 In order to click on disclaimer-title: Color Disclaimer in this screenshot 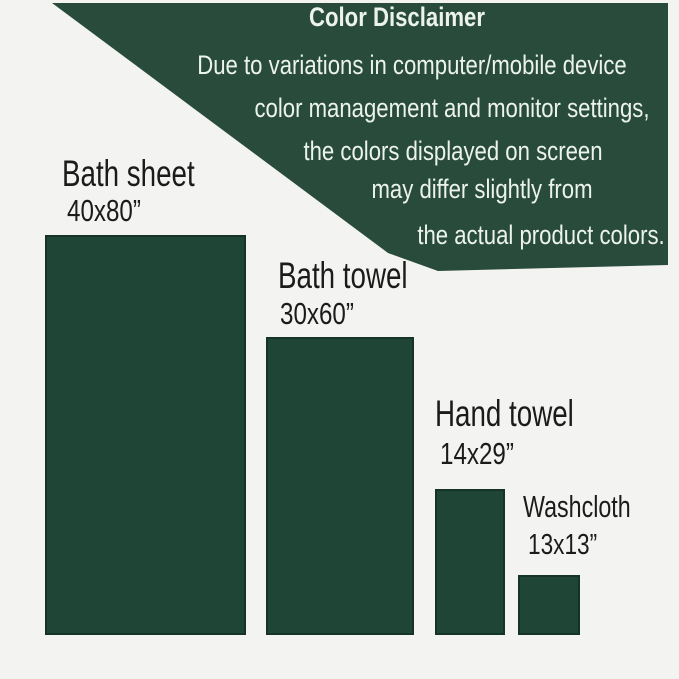, I will do `click(397, 17)`.